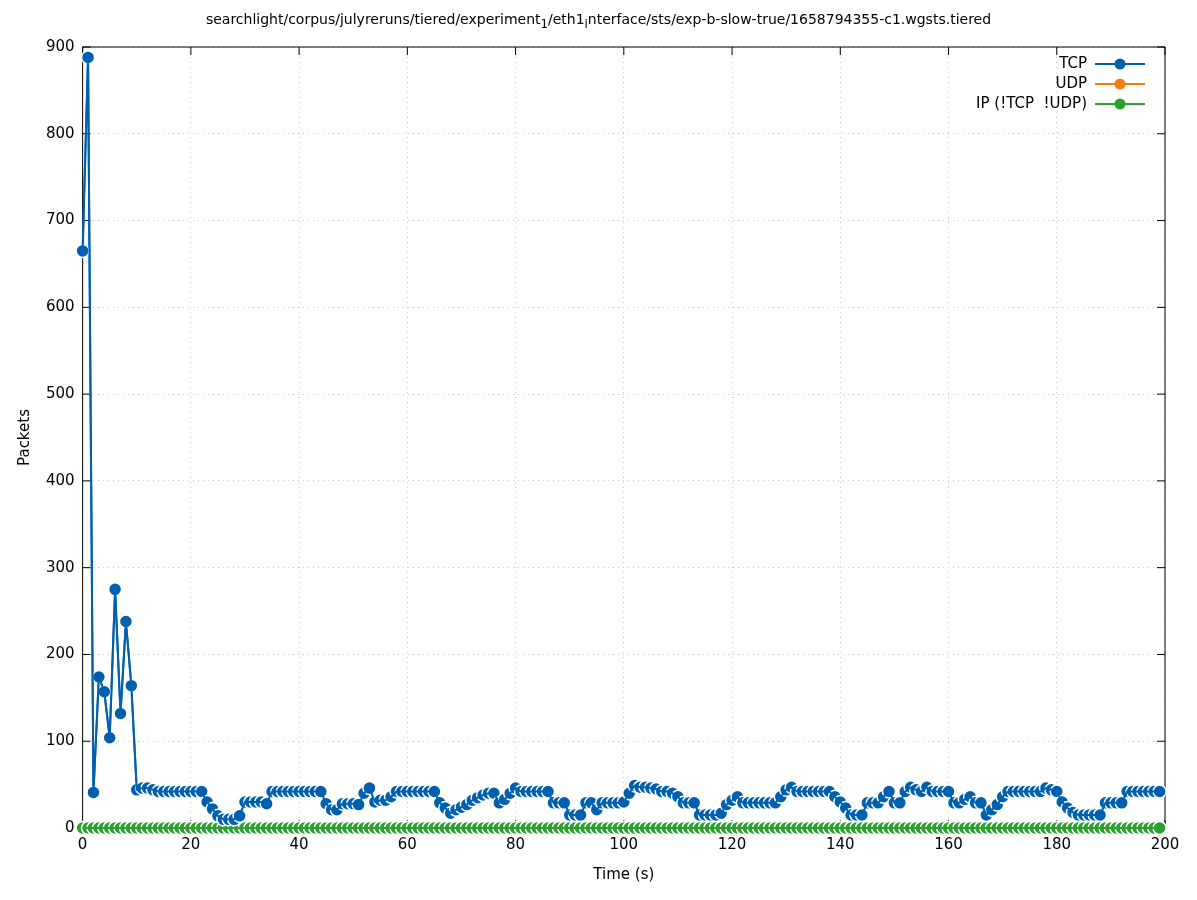 The height and width of the screenshot is (900, 1197). I want to click on x-tick-label: 120, so click(732, 843).